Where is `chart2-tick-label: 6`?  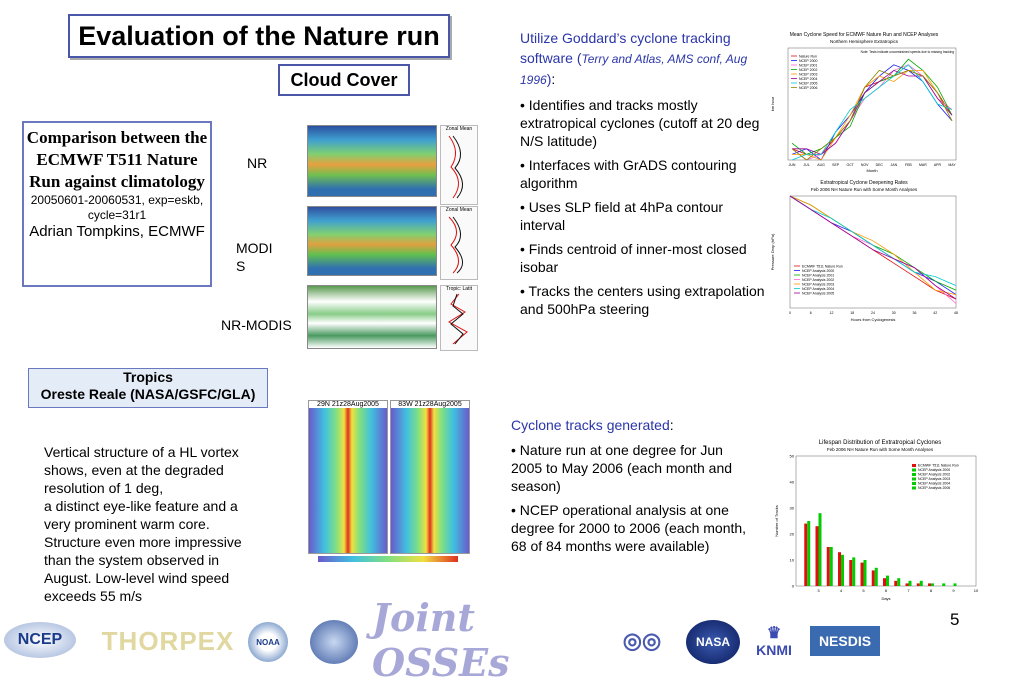 chart2-tick-label: 6 is located at coordinates (811, 313).